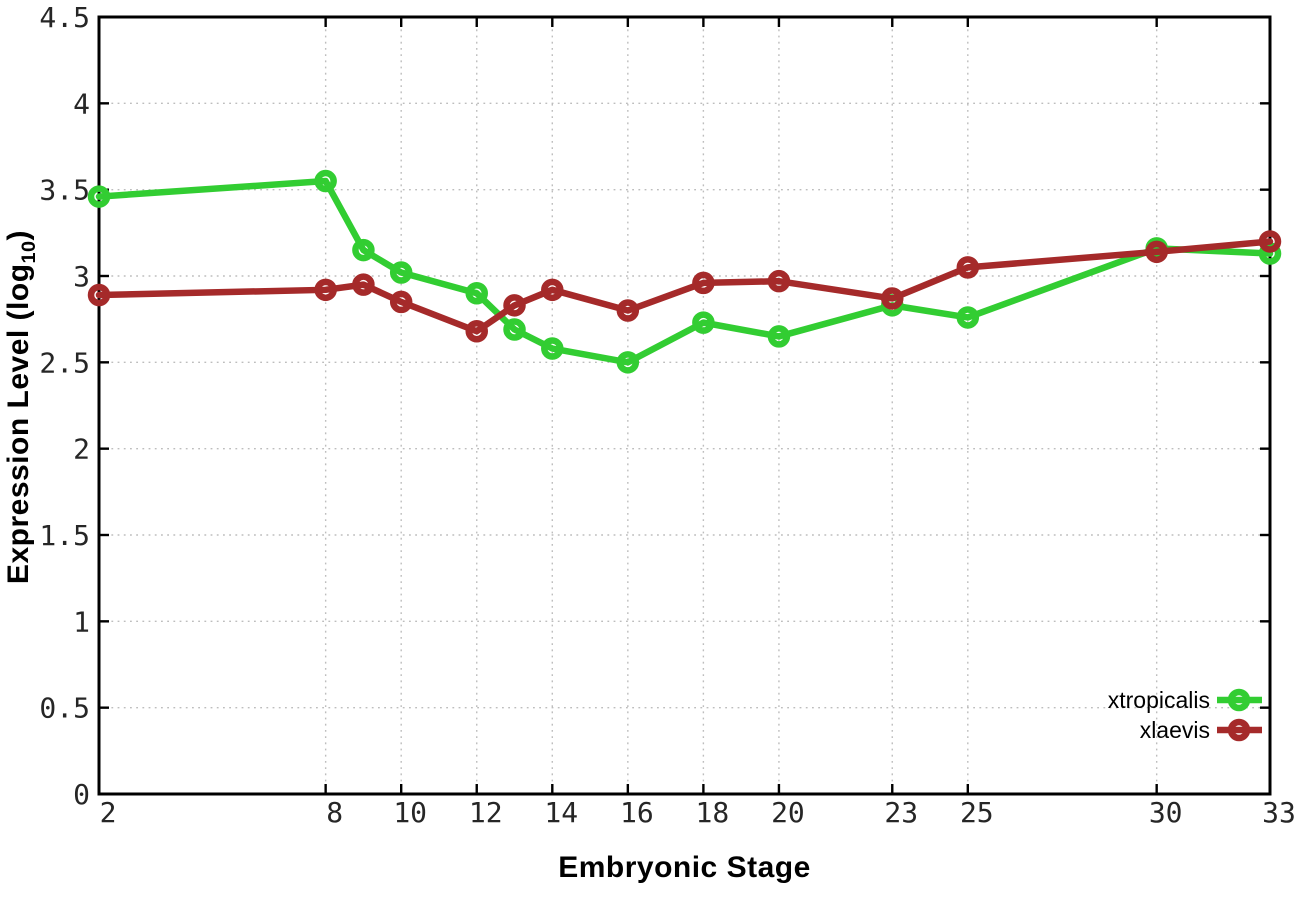  Describe the element at coordinates (81, 794) in the screenshot. I see `y-tick-label: 0` at that location.